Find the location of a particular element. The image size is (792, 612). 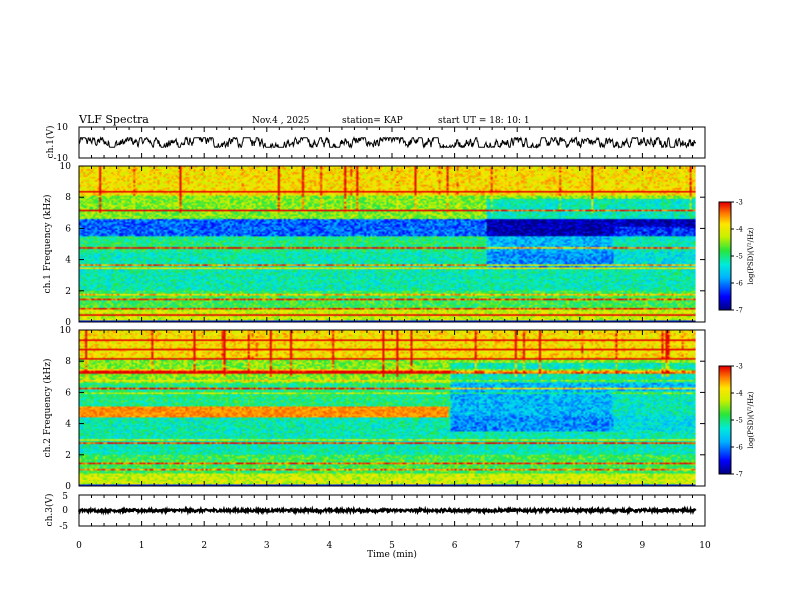

ch1-spectrogram-ylabel: ch.1 Frequency (kHz) is located at coordinates (47, 244).